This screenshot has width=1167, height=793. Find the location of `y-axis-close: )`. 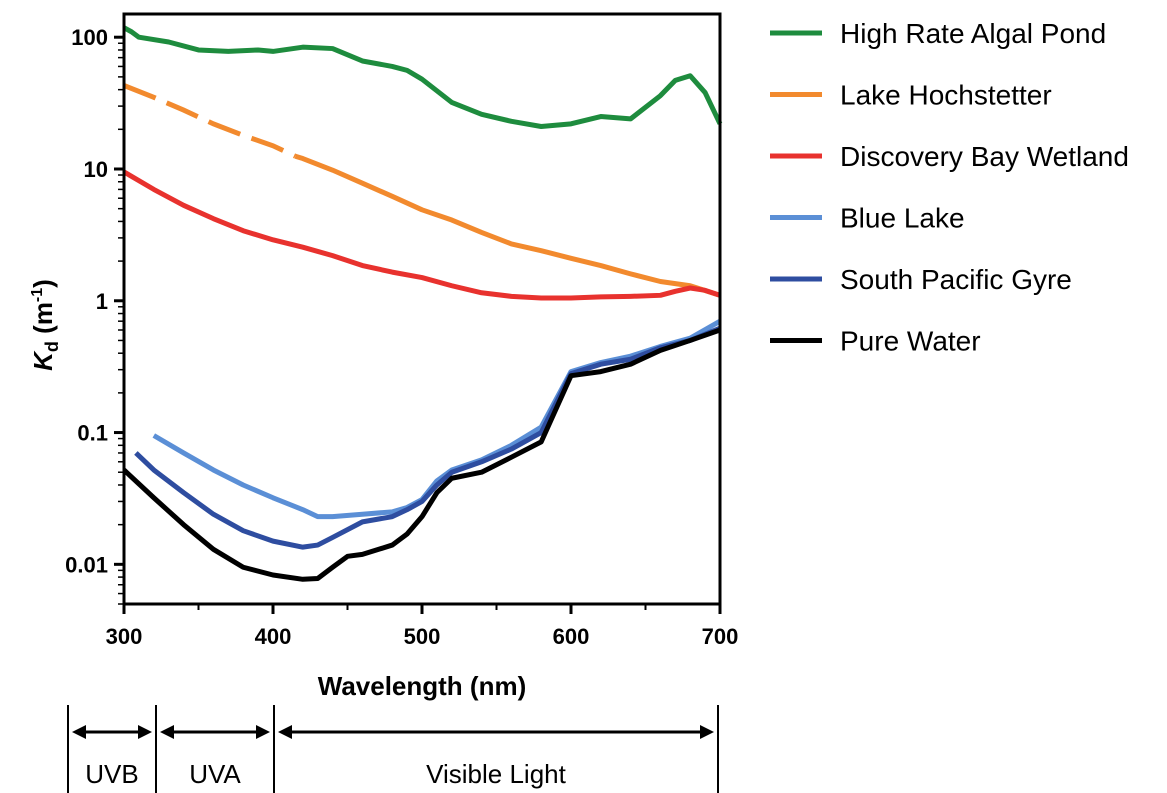

y-axis-close: ) is located at coordinates (43, 283).